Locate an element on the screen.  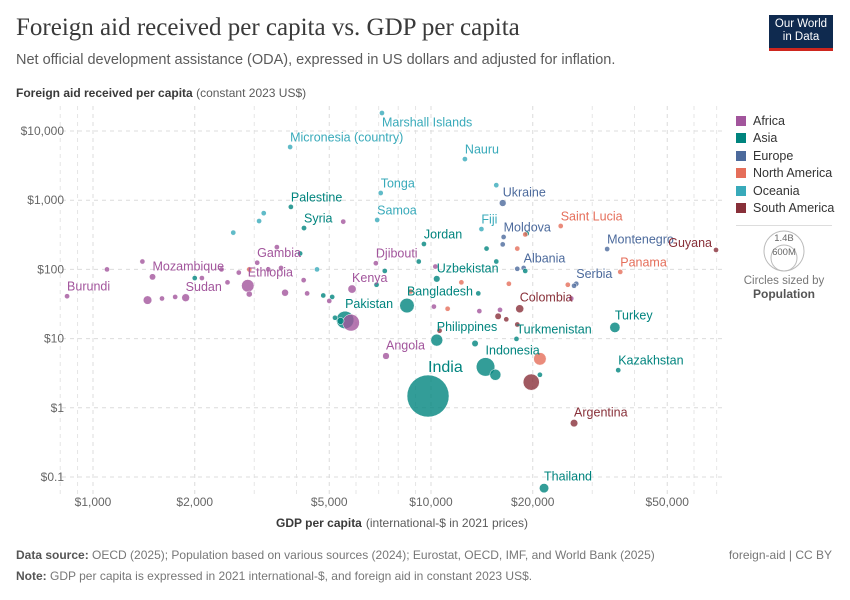
point-label: Ethiopia is located at coordinates (270, 272).